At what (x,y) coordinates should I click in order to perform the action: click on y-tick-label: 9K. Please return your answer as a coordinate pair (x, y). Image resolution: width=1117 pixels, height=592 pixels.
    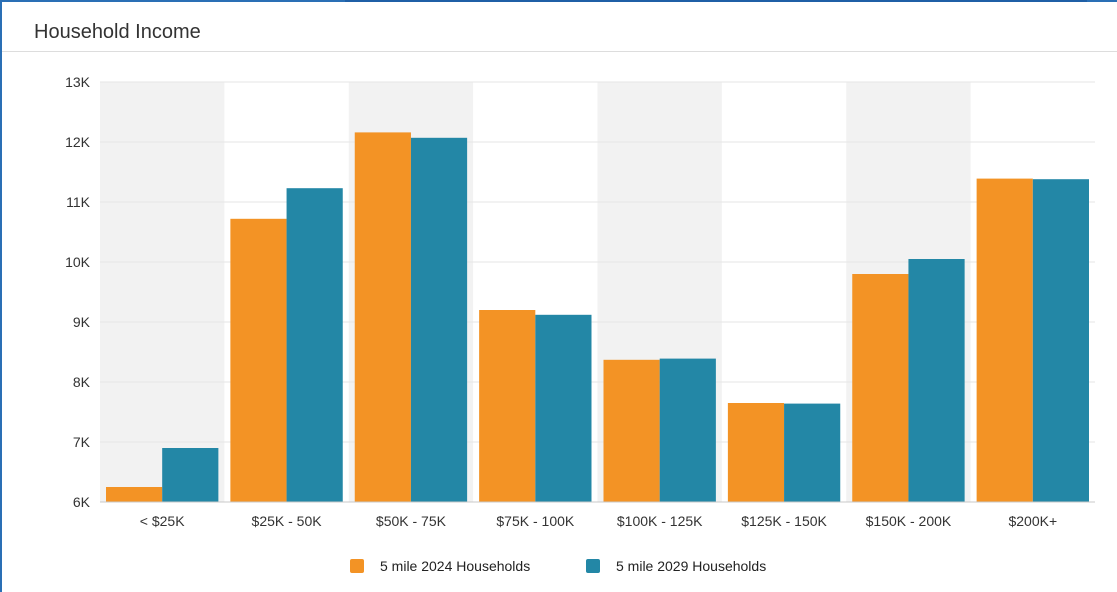
    Looking at the image, I should click on (82, 322).